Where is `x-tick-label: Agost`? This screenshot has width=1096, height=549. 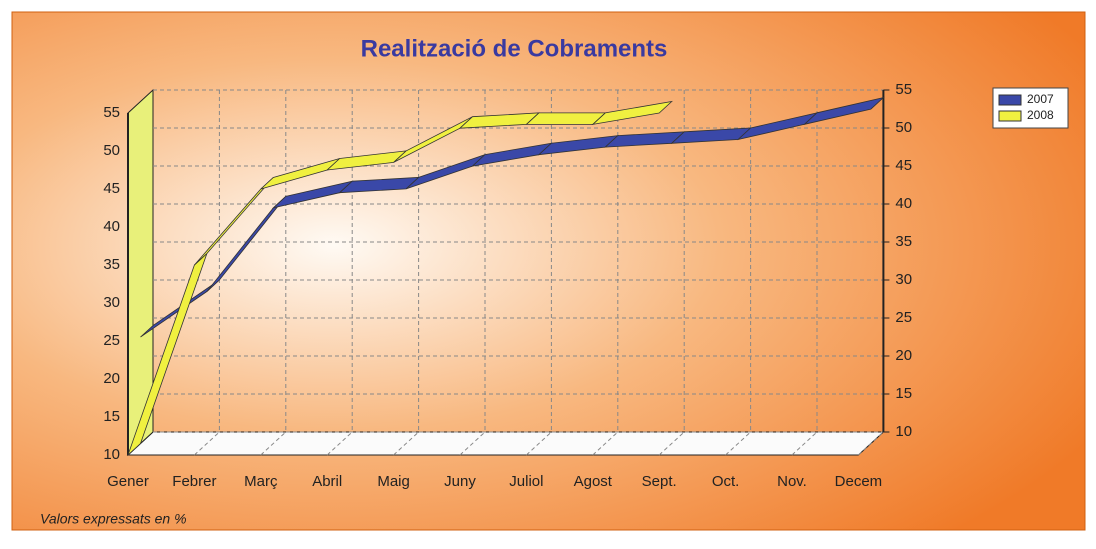 x-tick-label: Agost is located at coordinates (593, 481).